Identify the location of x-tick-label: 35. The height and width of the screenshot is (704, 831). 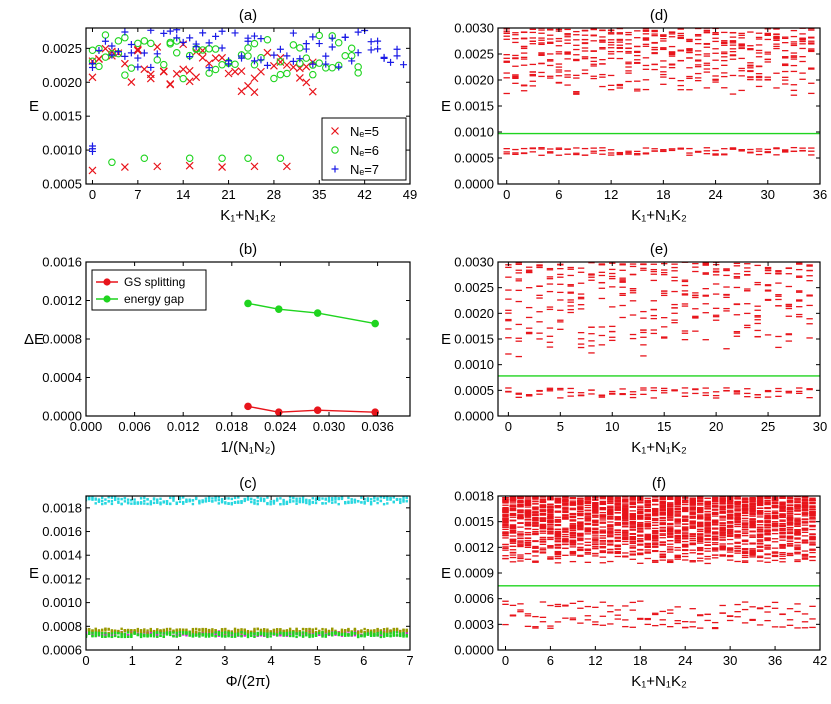
(319, 194).